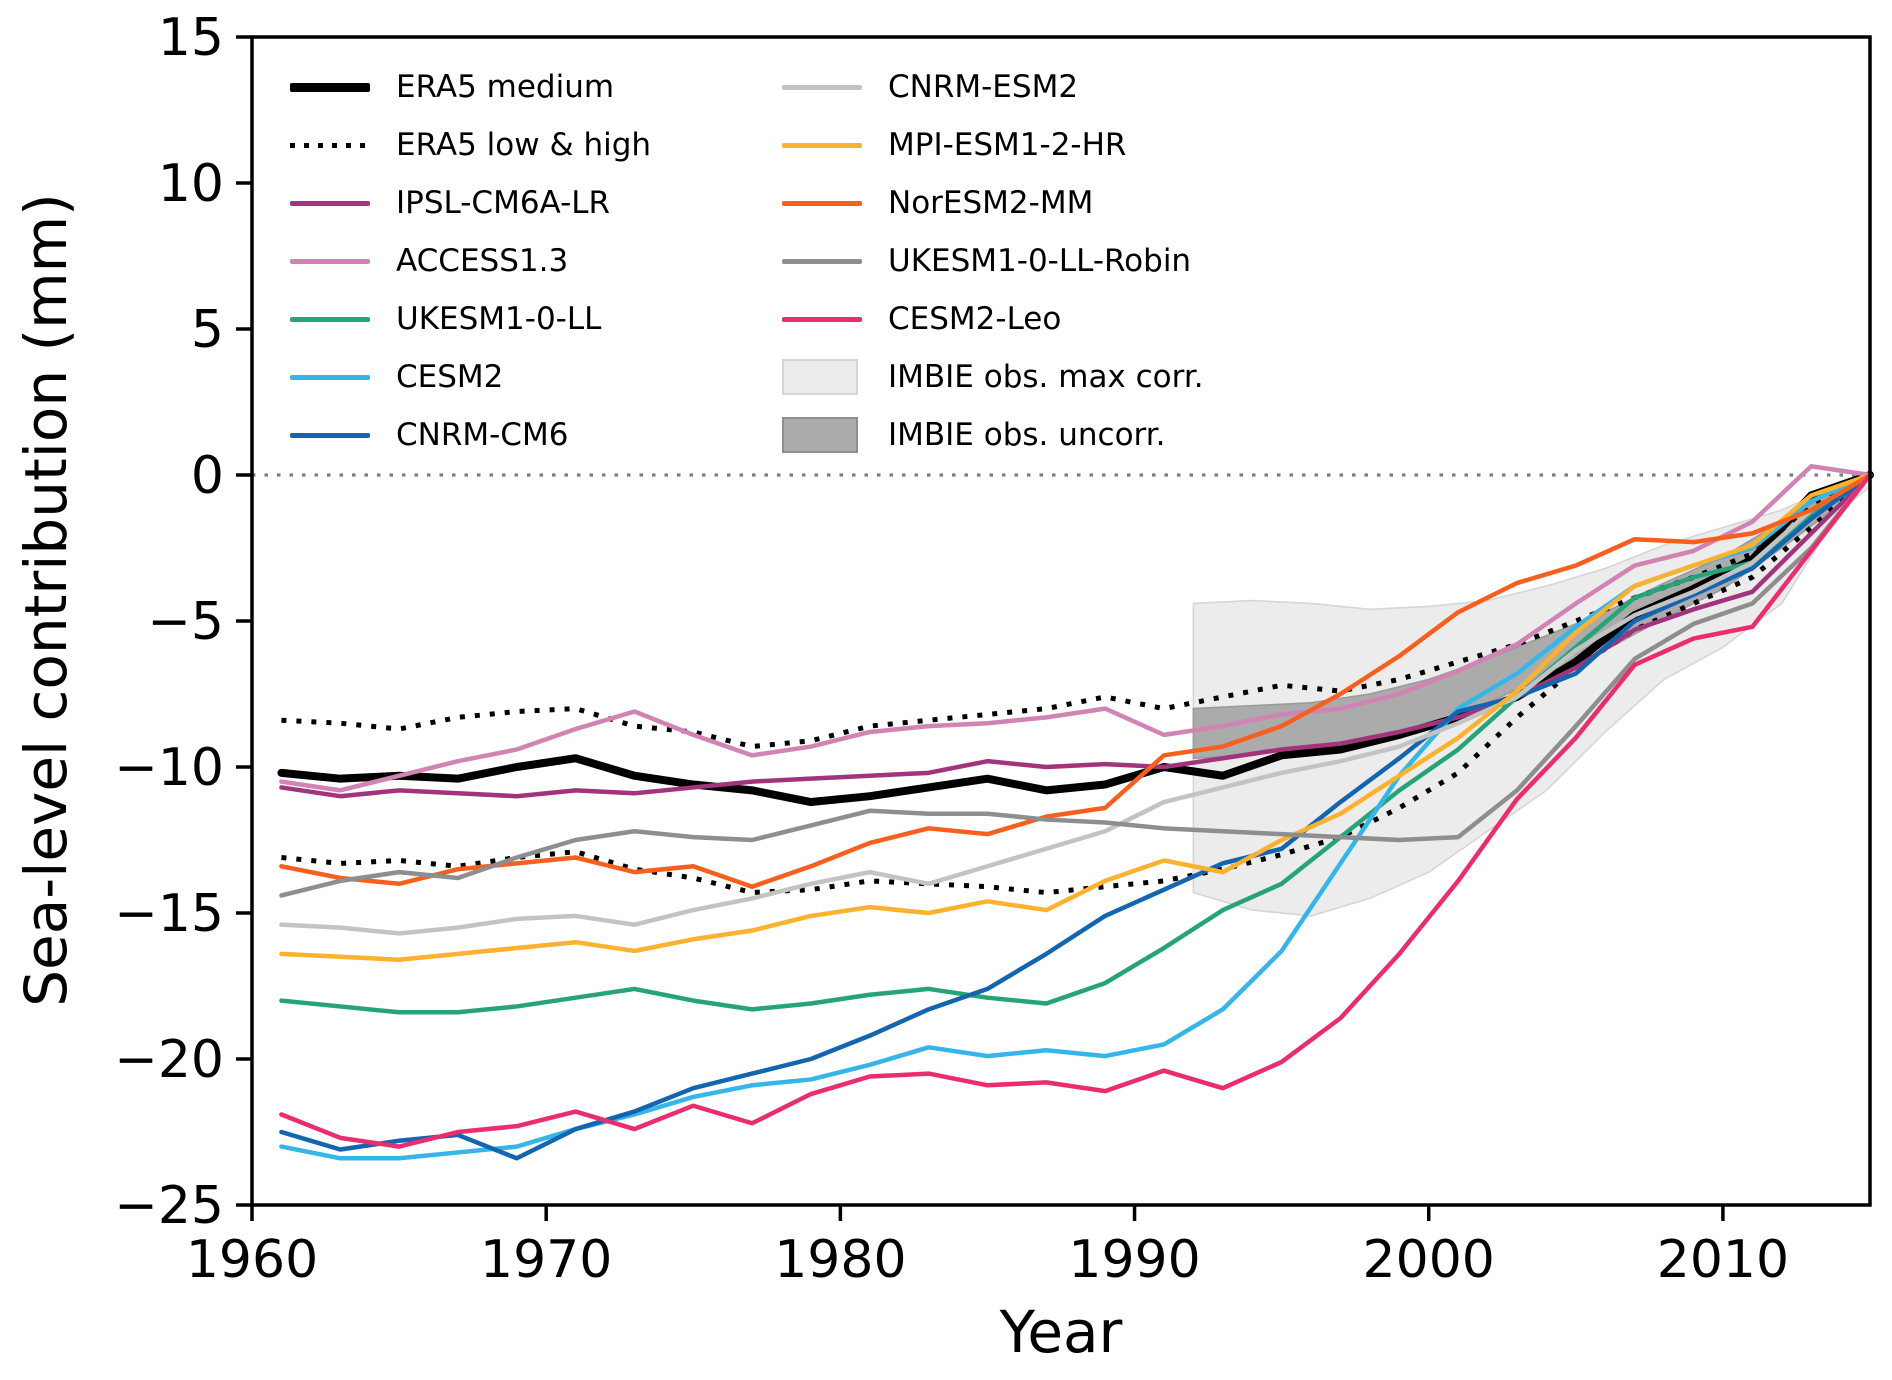 The width and height of the screenshot is (1892, 1380). Describe the element at coordinates (503, 203) in the screenshot. I see `legend-label: IPSL-CM6A-LR` at that location.